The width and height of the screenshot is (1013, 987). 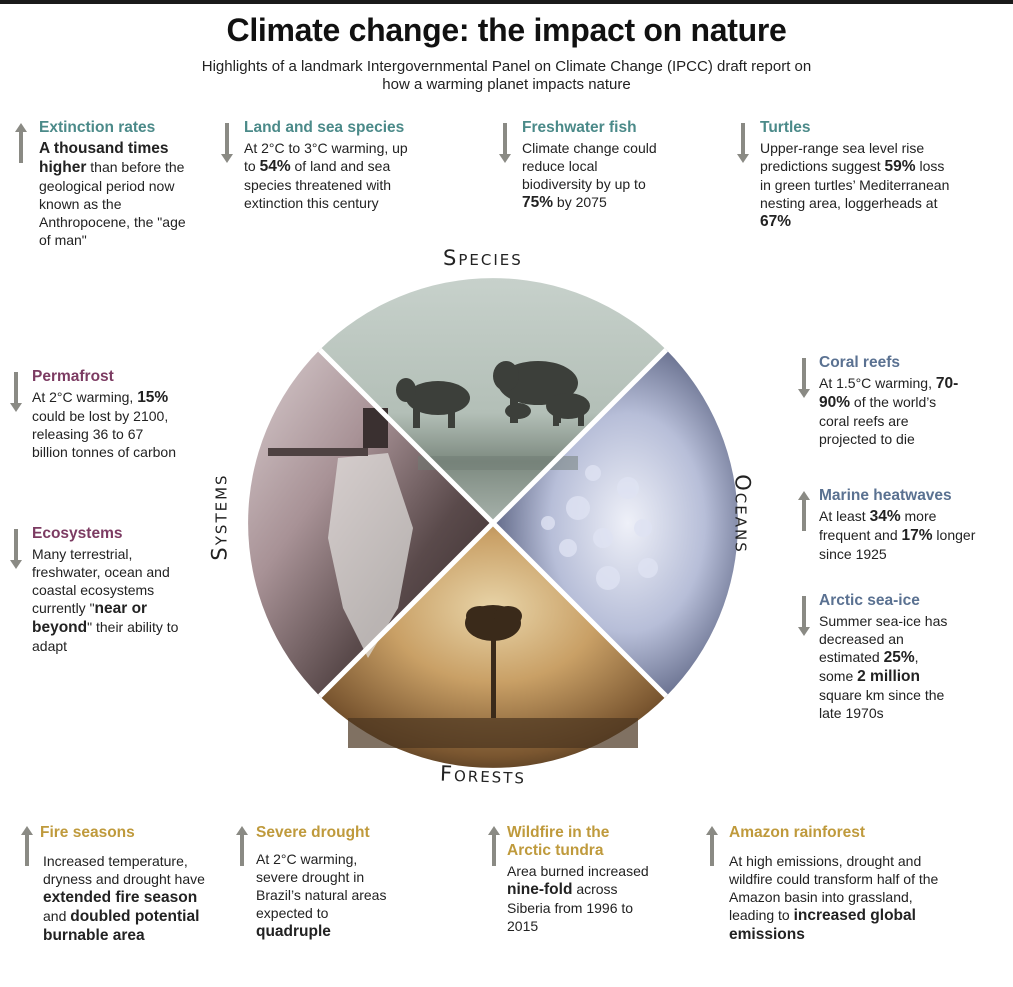 What do you see at coordinates (493, 394) in the screenshot?
I see `elephants-illustration` at bounding box center [493, 394].